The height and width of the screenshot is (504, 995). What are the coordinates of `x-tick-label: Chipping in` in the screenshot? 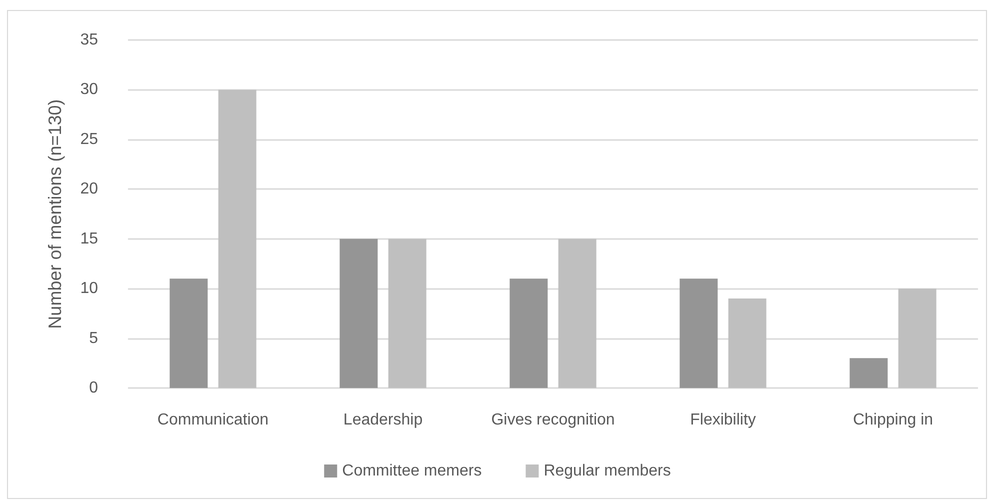 It's located at (893, 420).